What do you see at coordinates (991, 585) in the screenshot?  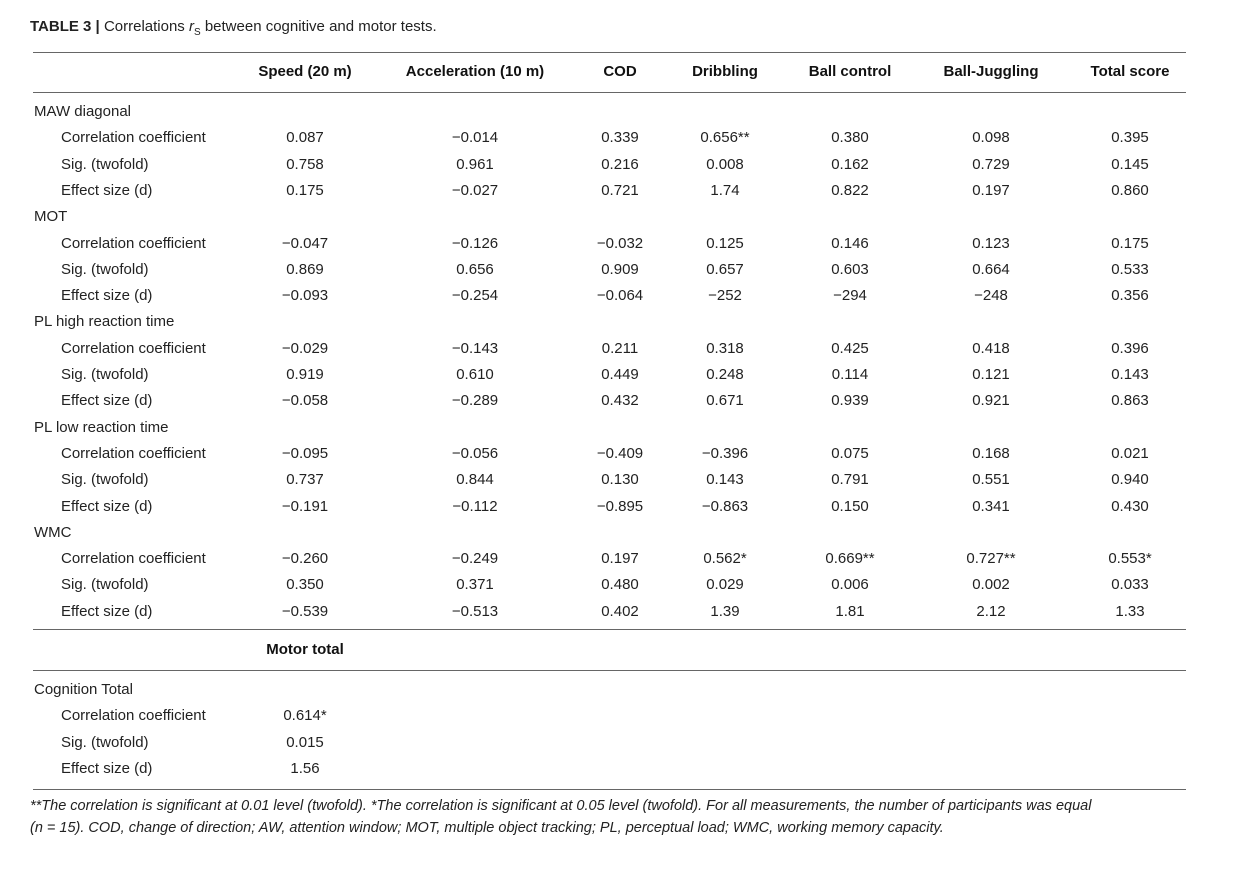 I see `table-cell: 0.002` at bounding box center [991, 585].